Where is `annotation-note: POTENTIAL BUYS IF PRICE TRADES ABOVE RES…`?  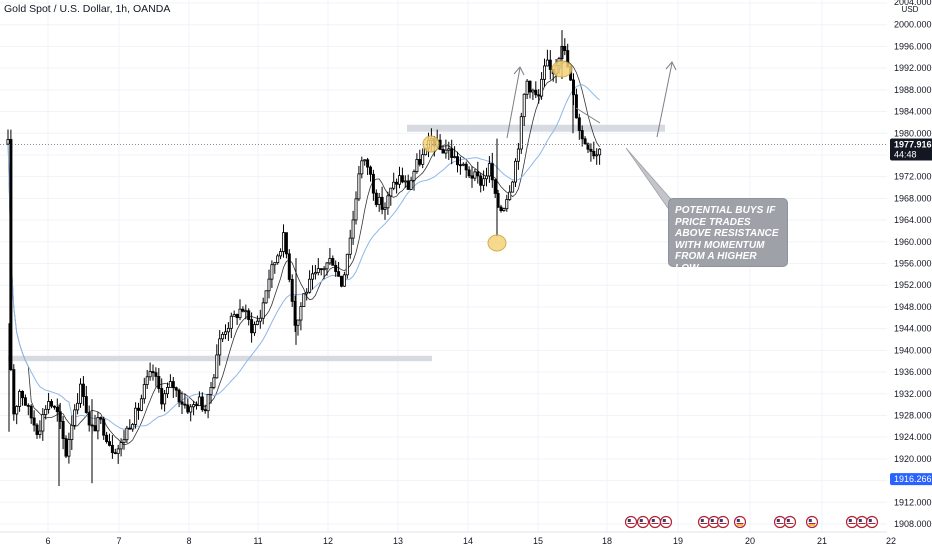 annotation-note: POTENTIAL BUYS IF PRICE TRADES ABOVE RES… is located at coordinates (728, 236).